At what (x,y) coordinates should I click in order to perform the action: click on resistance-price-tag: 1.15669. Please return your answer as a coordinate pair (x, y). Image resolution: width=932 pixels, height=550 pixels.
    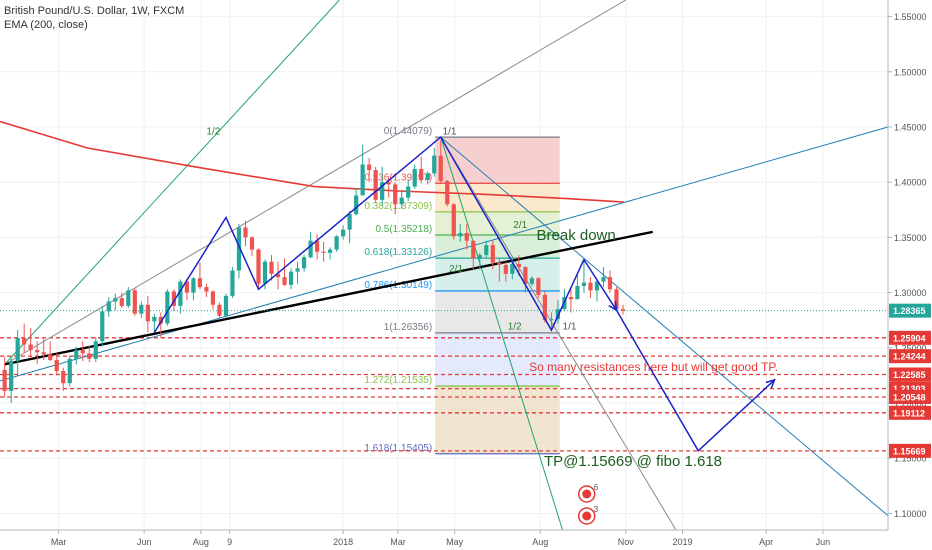
    Looking at the image, I should click on (910, 450).